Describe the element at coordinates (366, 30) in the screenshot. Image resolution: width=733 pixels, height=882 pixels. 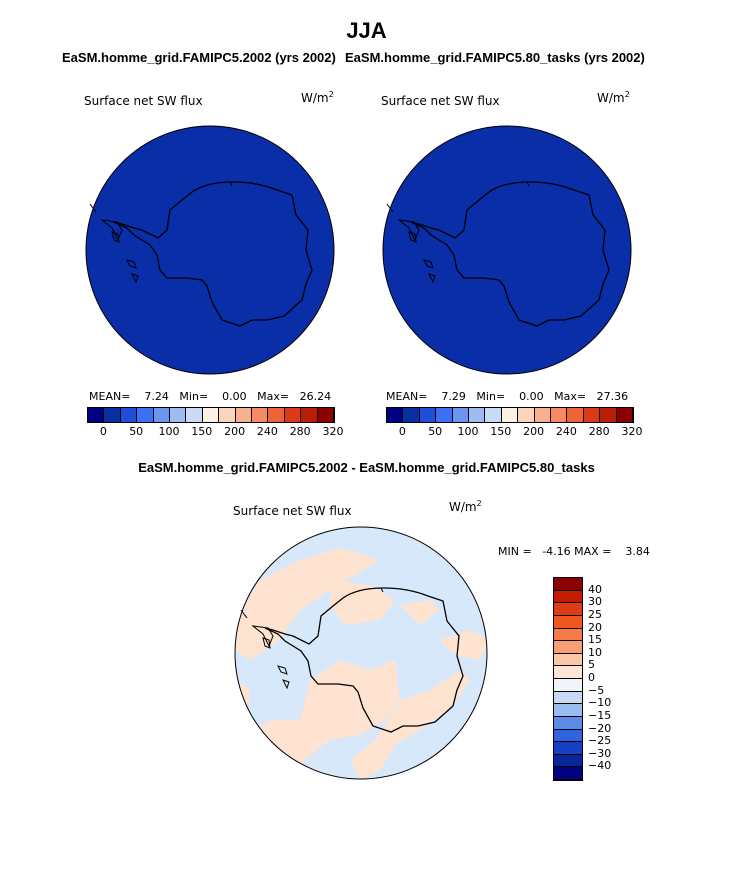
I see `figure-title: JJA` at that location.